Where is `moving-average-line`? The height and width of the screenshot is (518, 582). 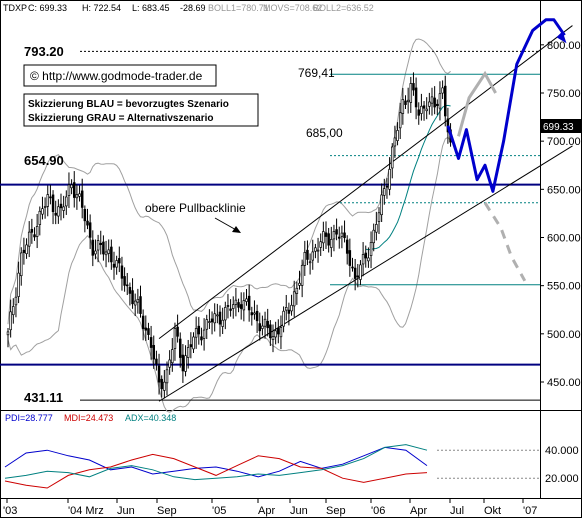
moving-average-line is located at coordinates (408, 177).